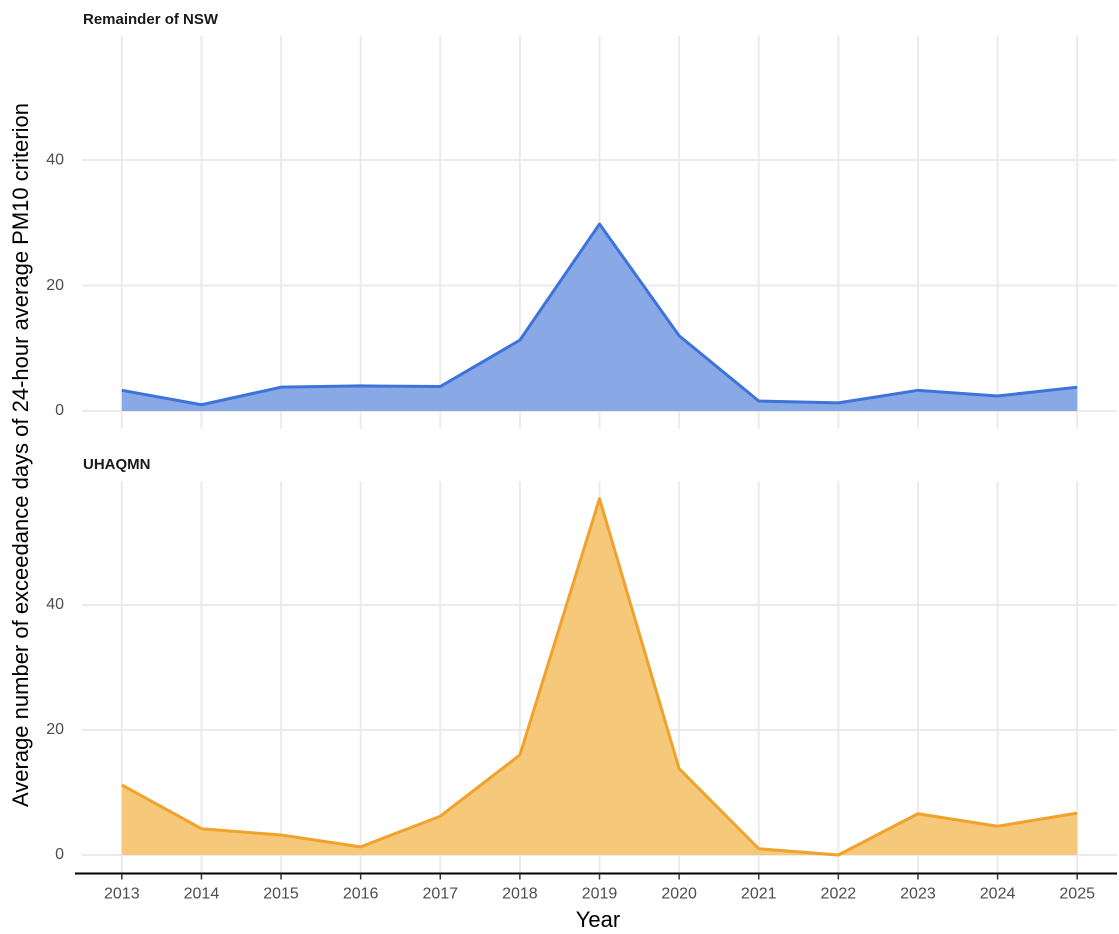 This screenshot has width=1119, height=934. Describe the element at coordinates (918, 894) in the screenshot. I see `x-tick-label: 2023` at that location.